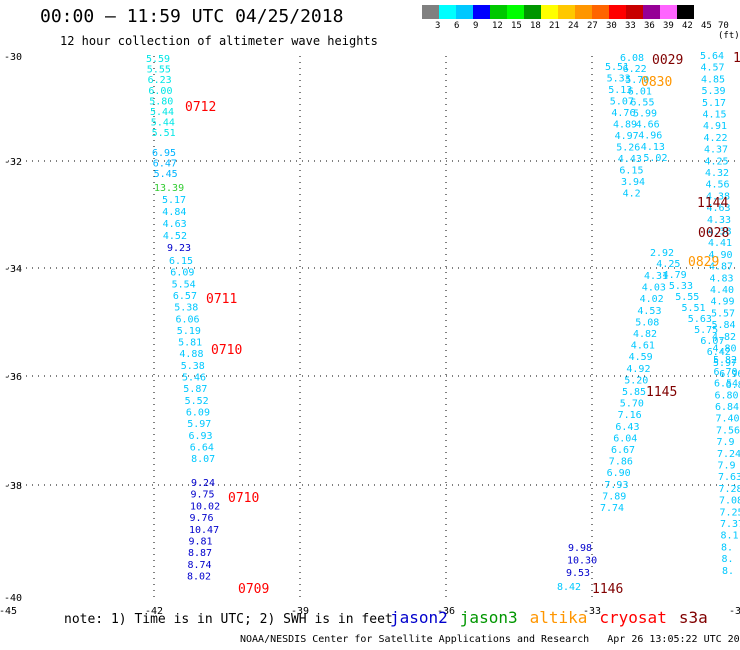 The image size is (740, 650). What do you see at coordinates (633, 617) in the screenshot?
I see `legend-cryosat: cryosat` at bounding box center [633, 617].